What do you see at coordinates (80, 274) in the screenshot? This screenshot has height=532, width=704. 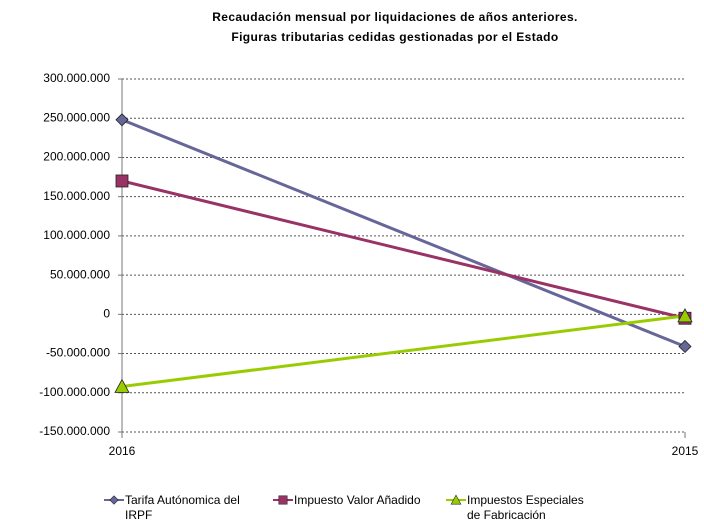 I see `y-tick-label: 50.000.000` at bounding box center [80, 274].